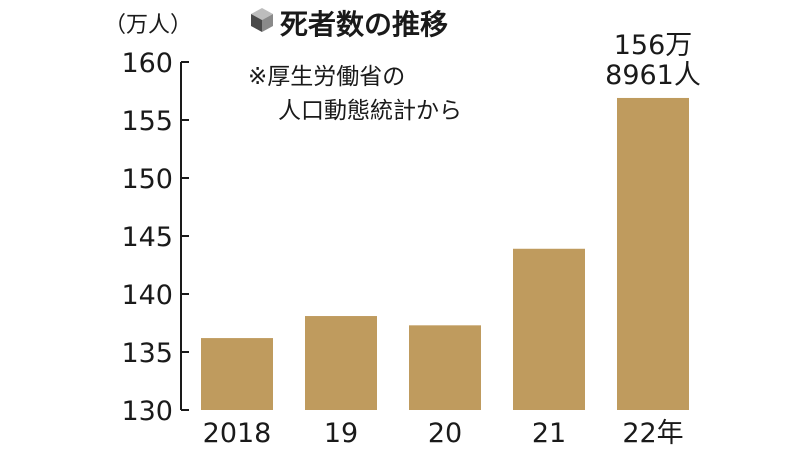 This screenshot has height=450, width=800. I want to click on y-tick-label: 135, so click(147, 353).